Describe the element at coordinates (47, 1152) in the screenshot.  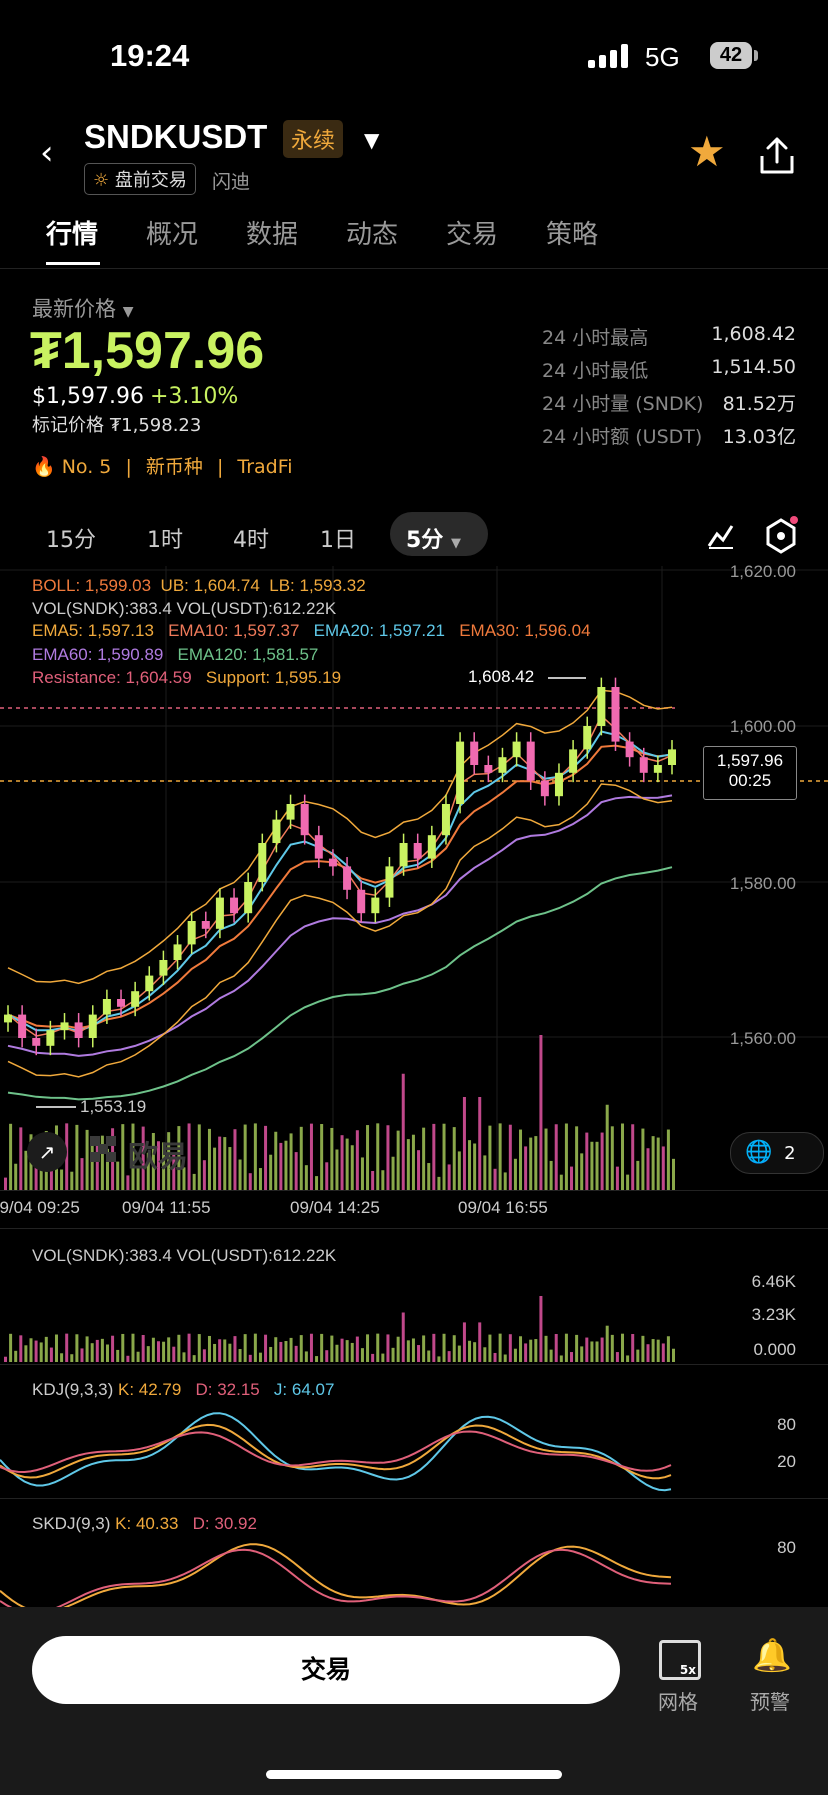
I see `expand-icon: ↗` at that location.